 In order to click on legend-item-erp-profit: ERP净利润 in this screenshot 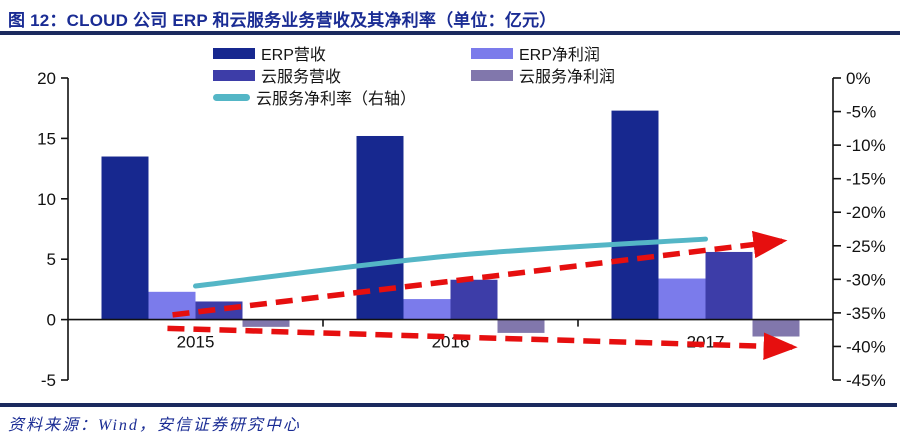, I will do `click(543, 53)`.